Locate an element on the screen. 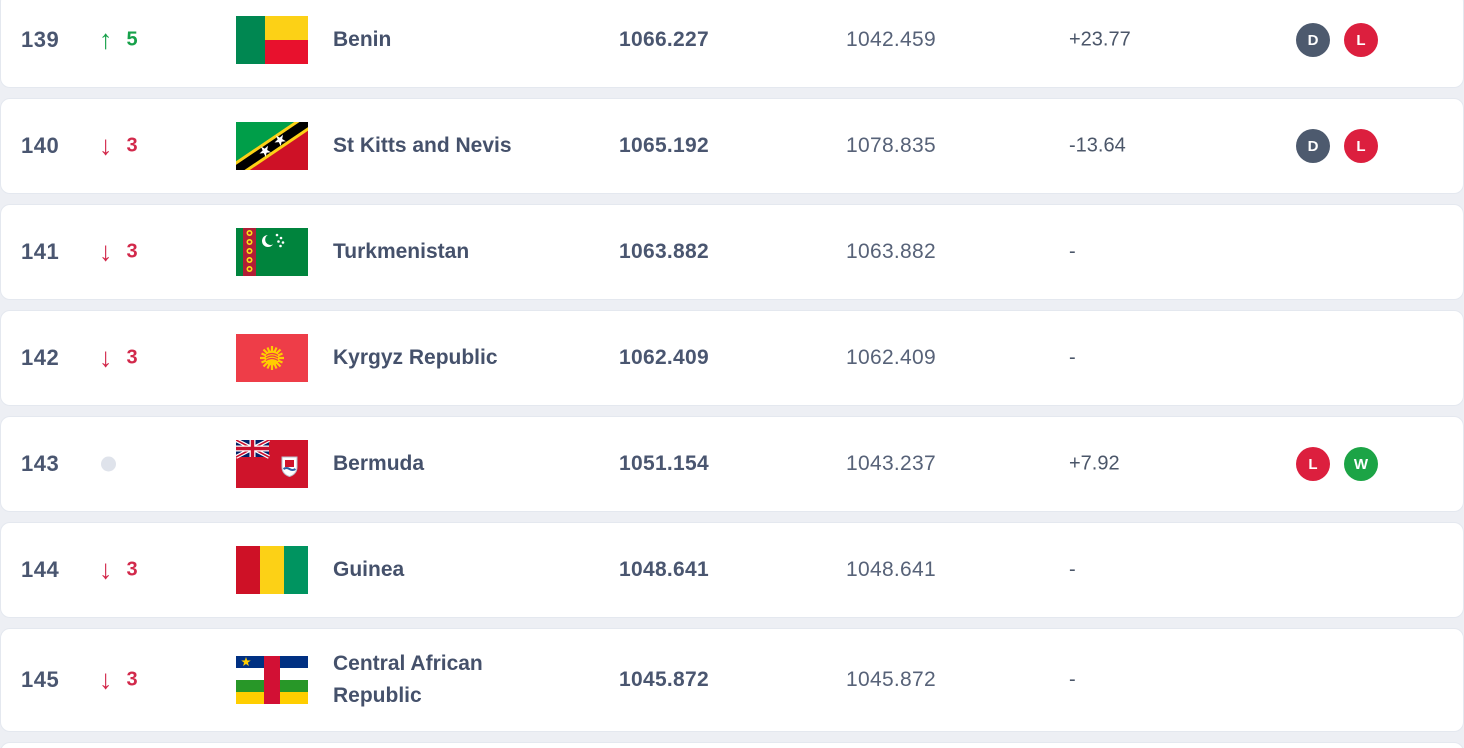 The height and width of the screenshot is (748, 1464). points-change: +23.77 is located at coordinates (1100, 39).